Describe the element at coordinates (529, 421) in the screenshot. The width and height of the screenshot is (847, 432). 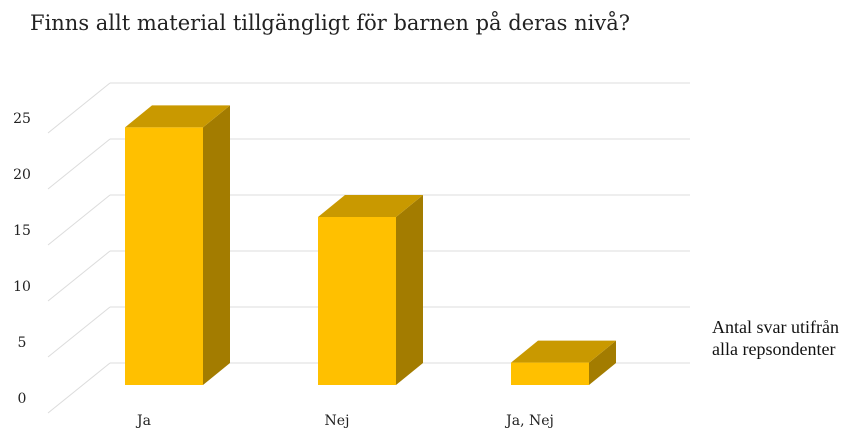
I see `x-tick-label: Ja, Nej` at that location.